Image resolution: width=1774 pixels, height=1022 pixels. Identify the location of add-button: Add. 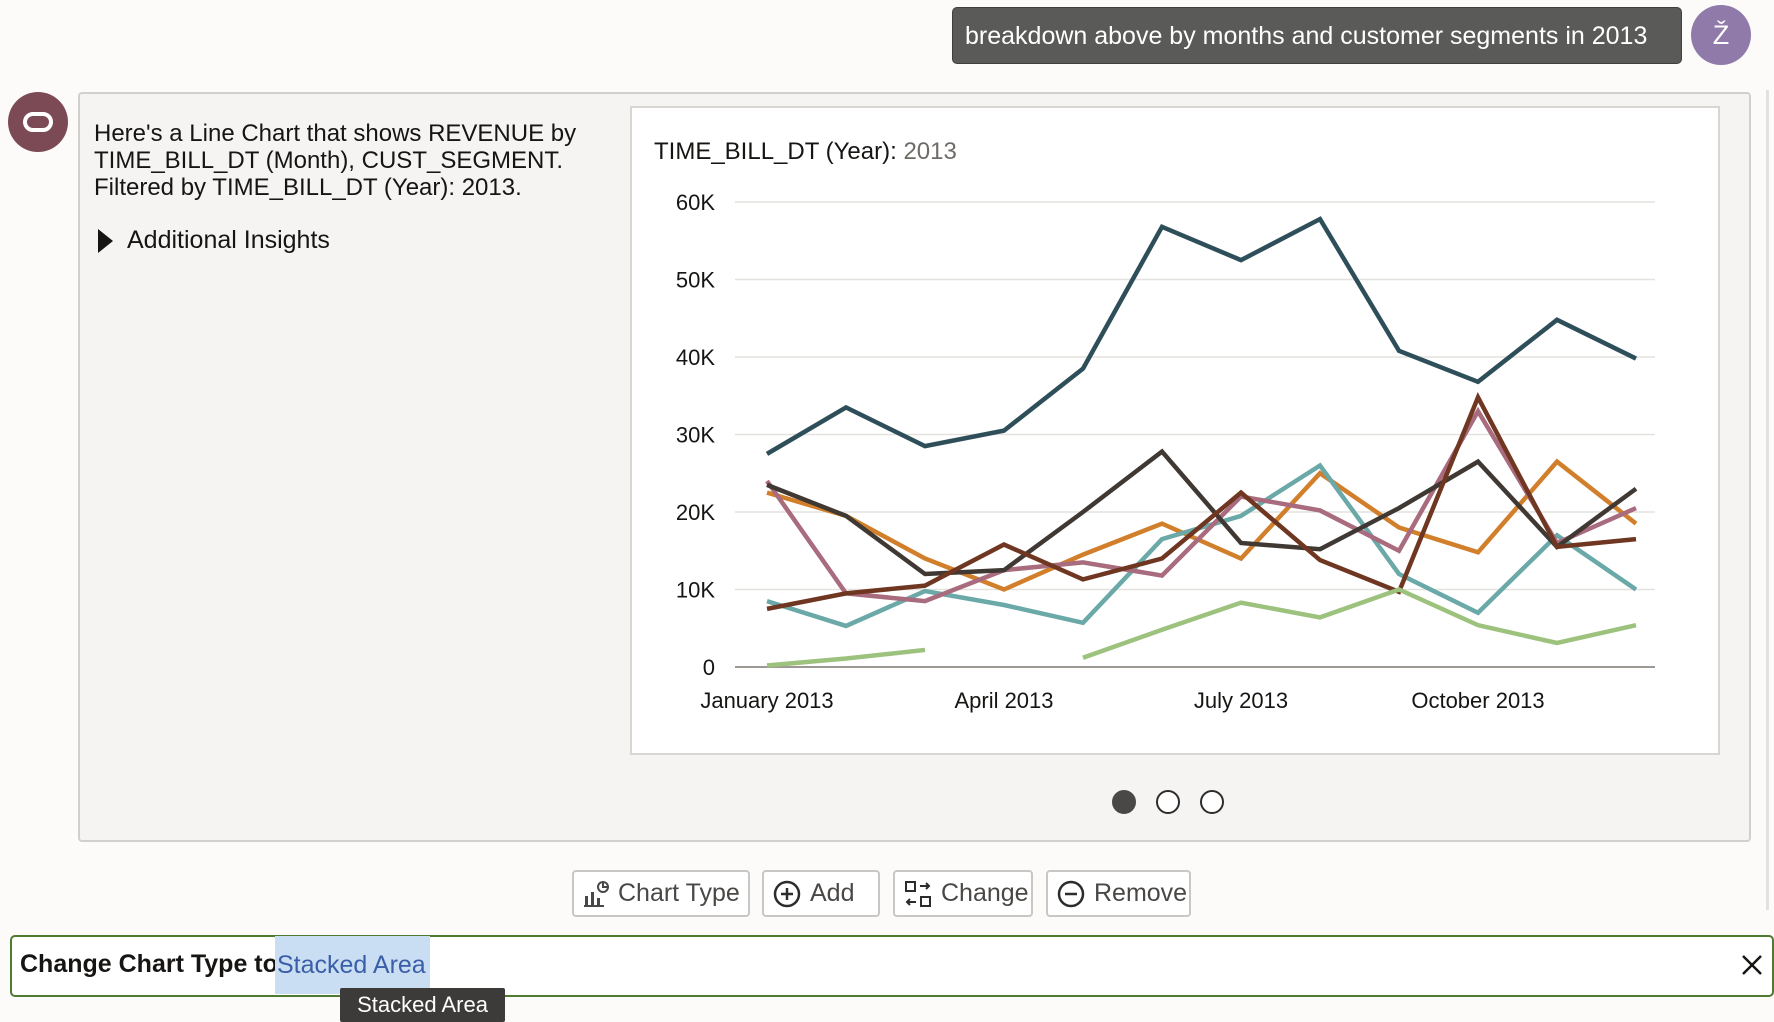
(821, 893).